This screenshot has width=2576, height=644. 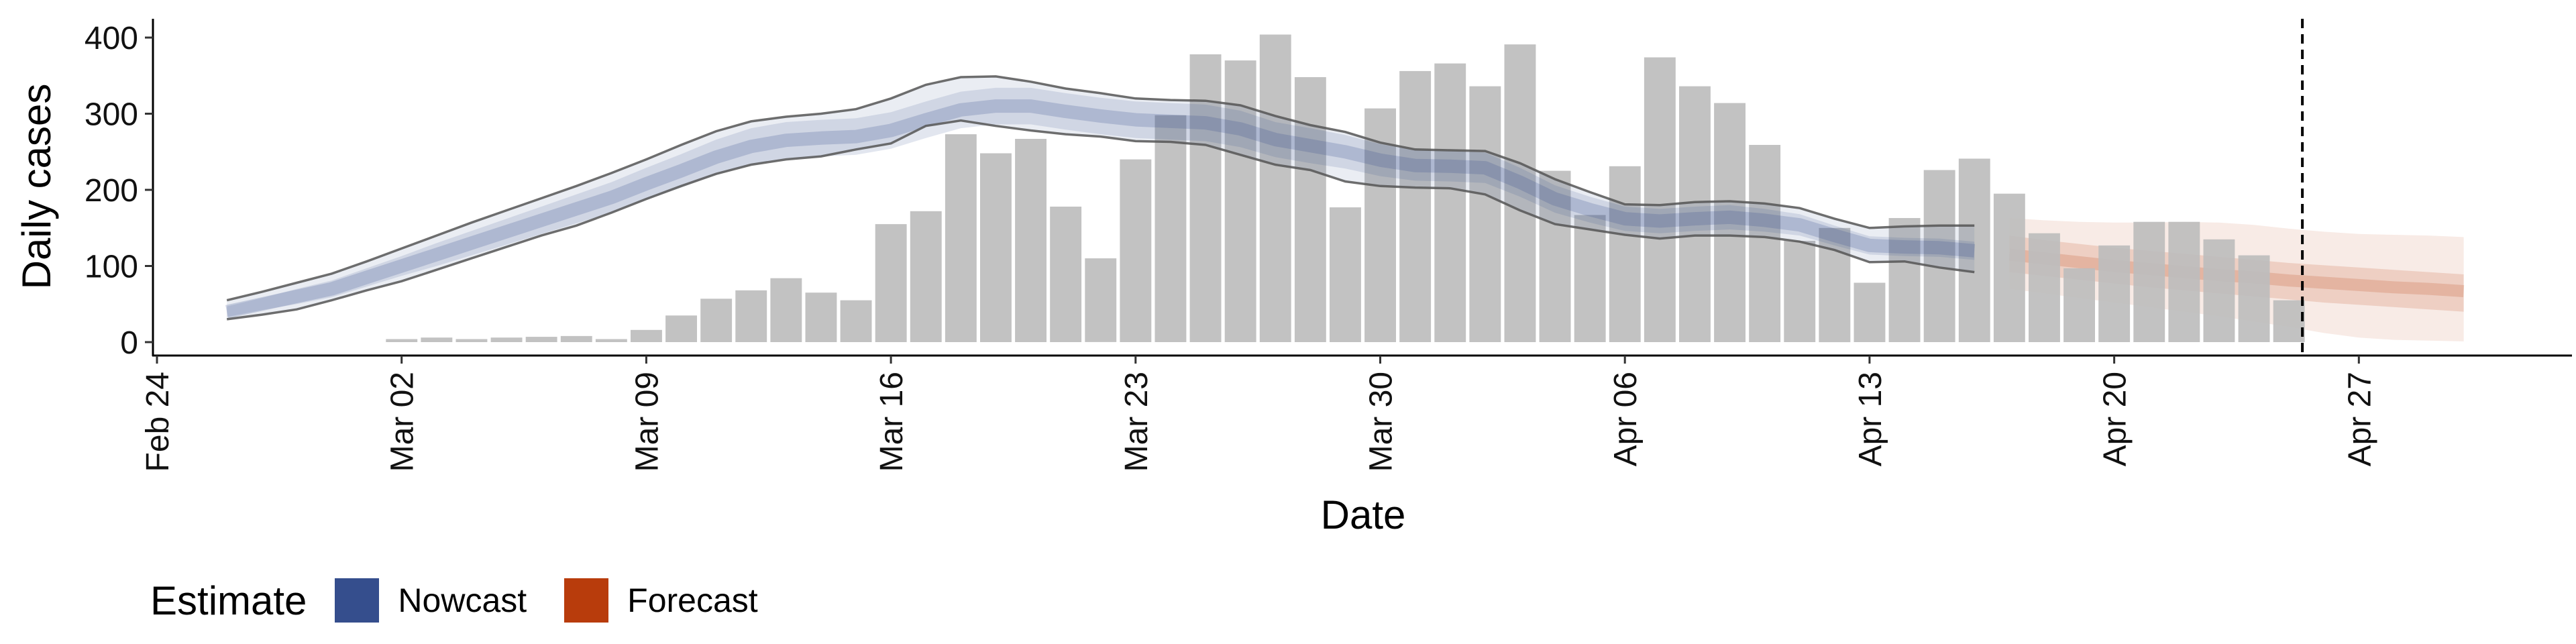 What do you see at coordinates (228, 600) in the screenshot?
I see `legend-title: Estimate` at bounding box center [228, 600].